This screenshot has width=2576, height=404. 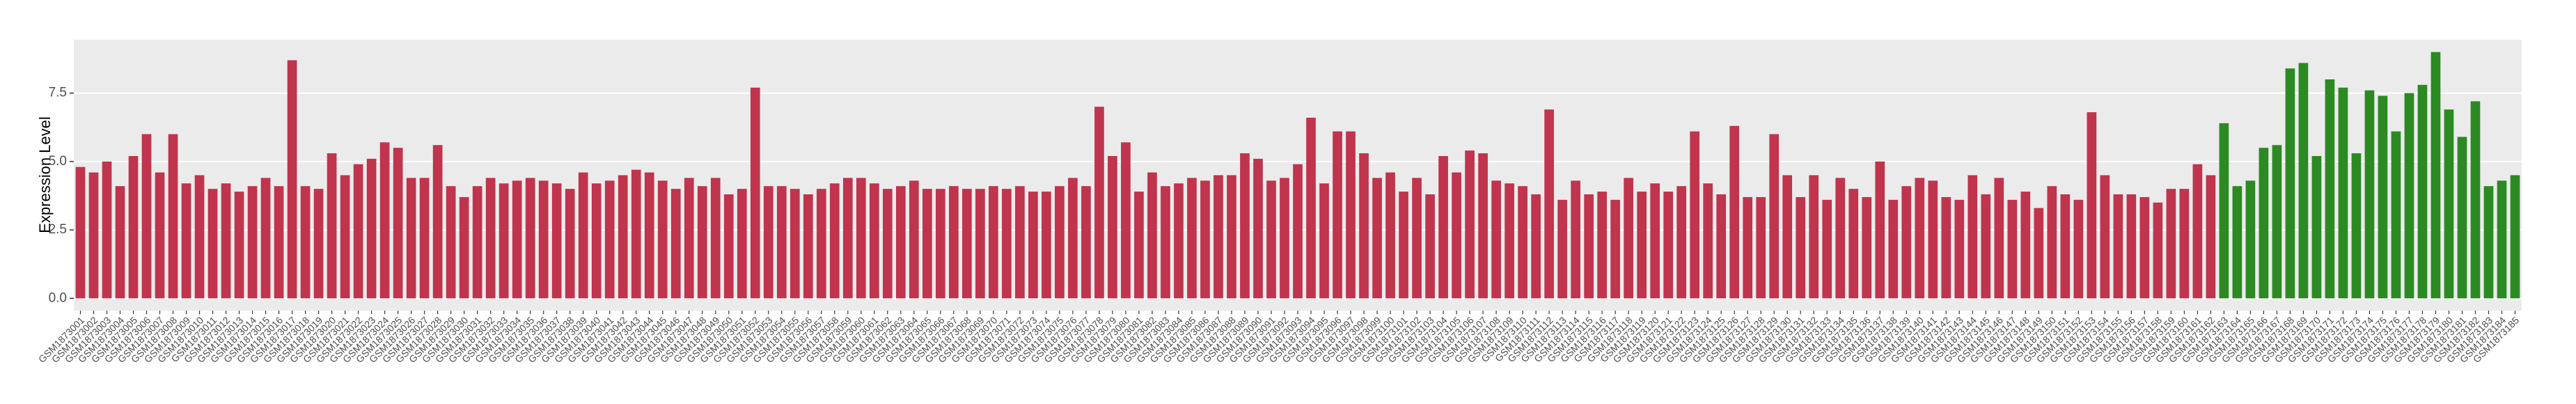 I want to click on y-axis-title: Expression Level, so click(x=45, y=174).